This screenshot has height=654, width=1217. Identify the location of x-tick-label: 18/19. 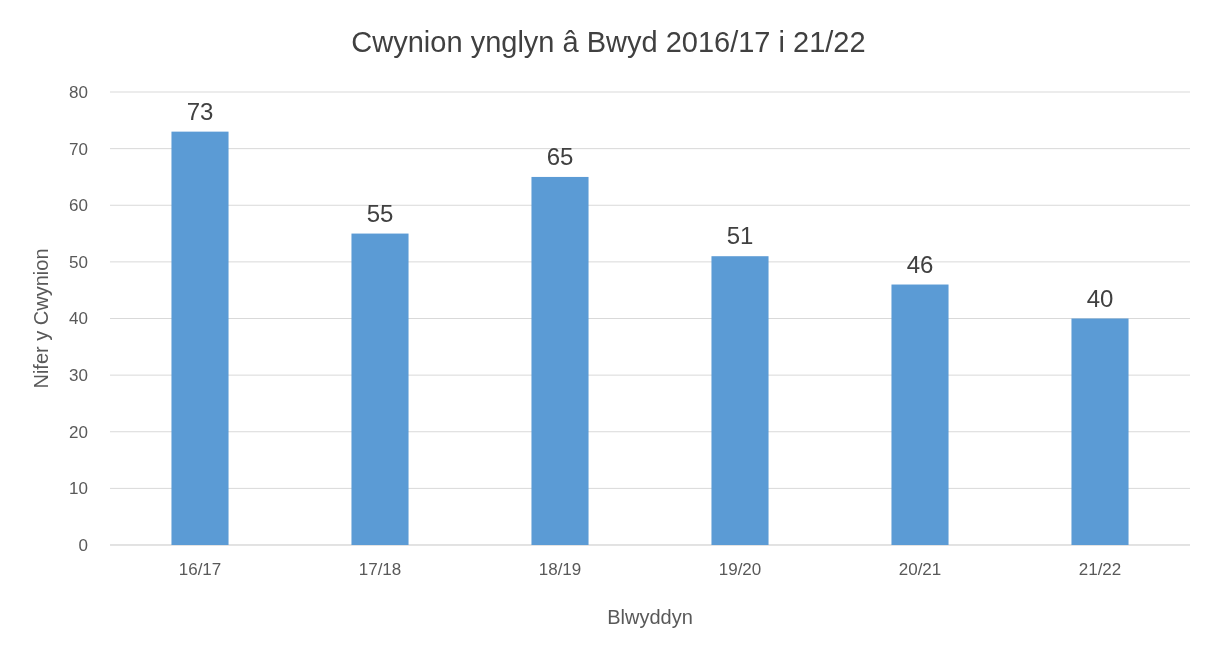
(560, 569).